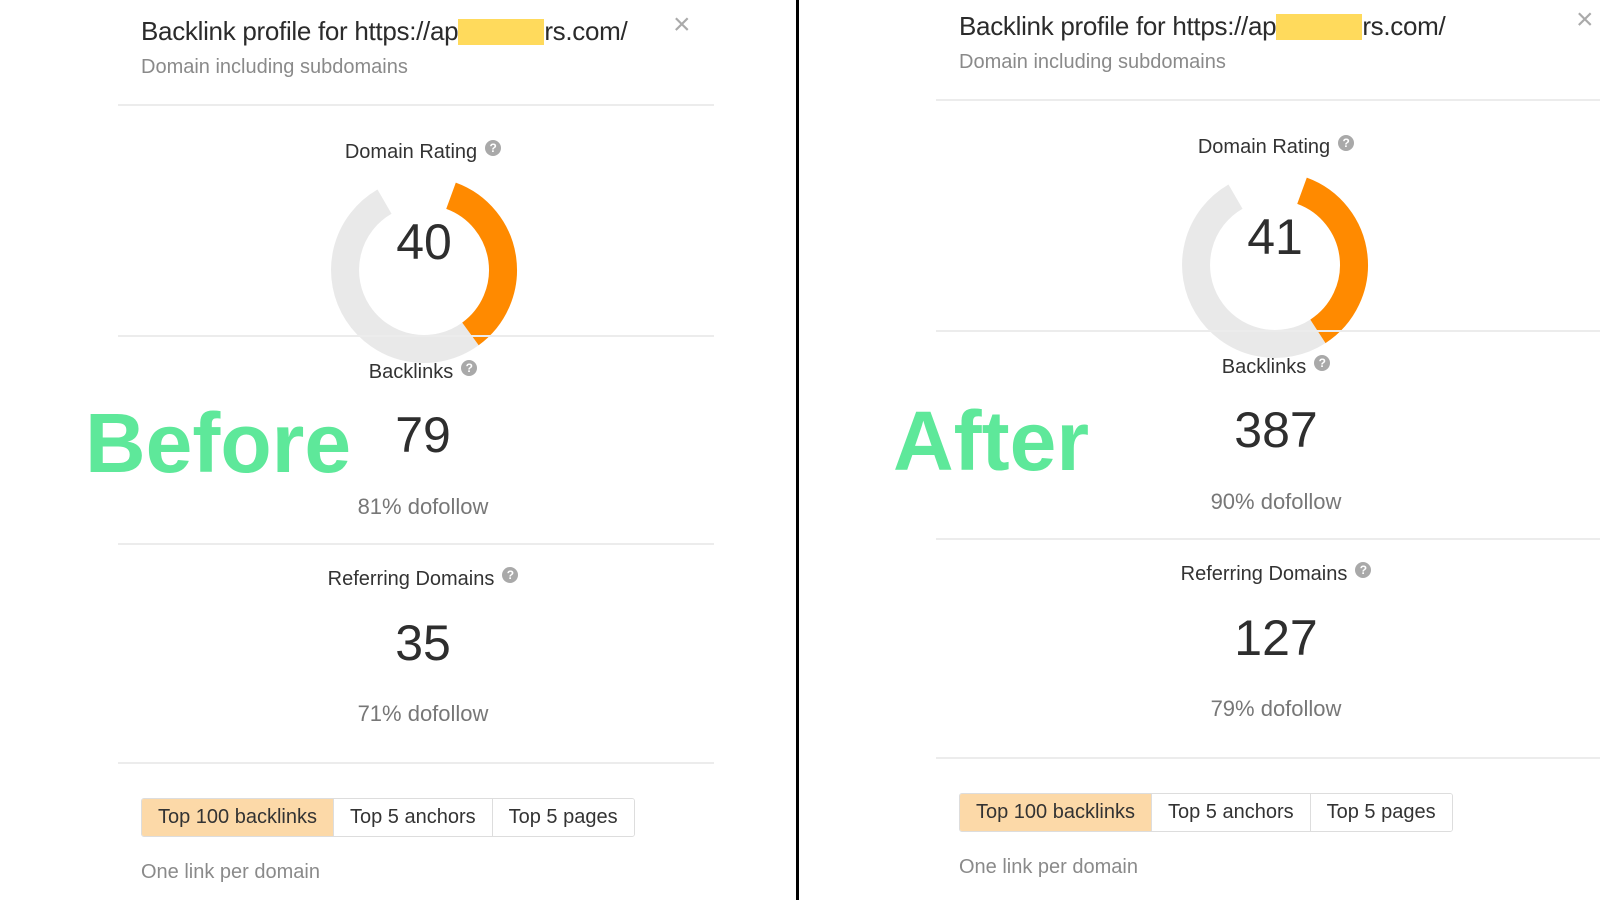 Image resolution: width=1600 pixels, height=900 pixels. I want to click on domain-rating-gauge: 41, so click(1275, 265).